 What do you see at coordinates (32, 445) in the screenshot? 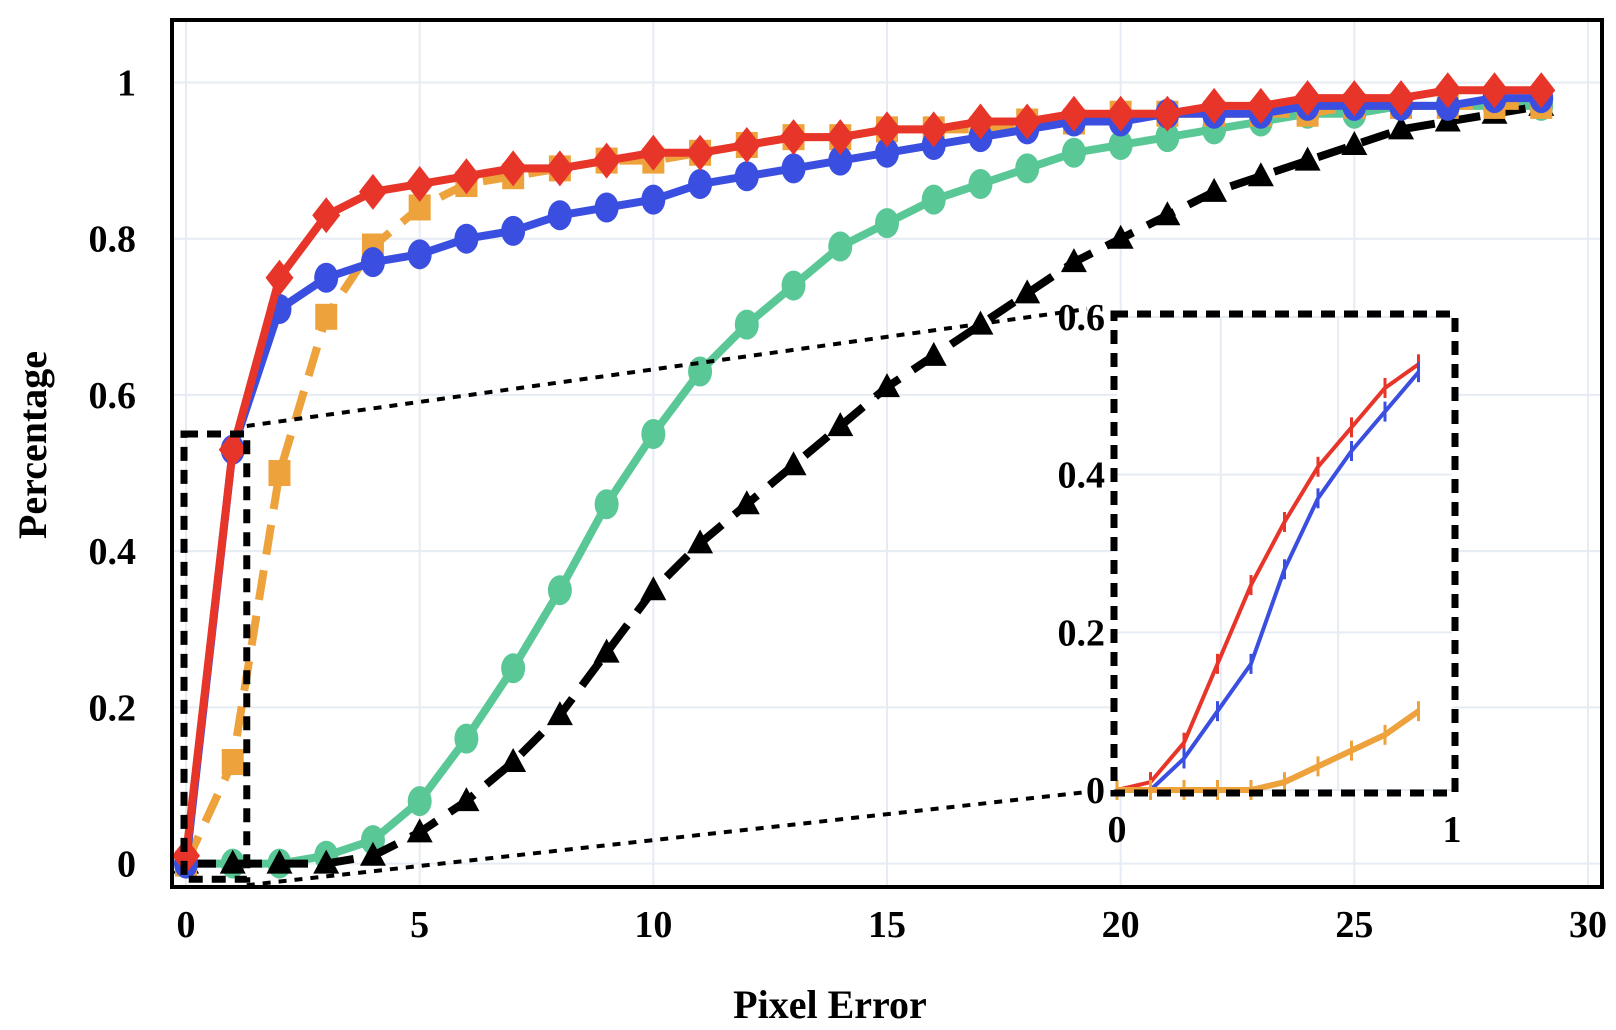
I see `y-axis-title: Percentage` at bounding box center [32, 445].